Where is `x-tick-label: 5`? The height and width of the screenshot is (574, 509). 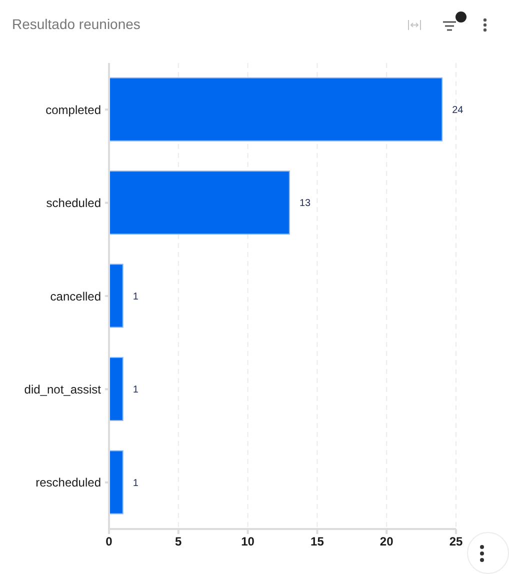 x-tick-label: 5 is located at coordinates (178, 541).